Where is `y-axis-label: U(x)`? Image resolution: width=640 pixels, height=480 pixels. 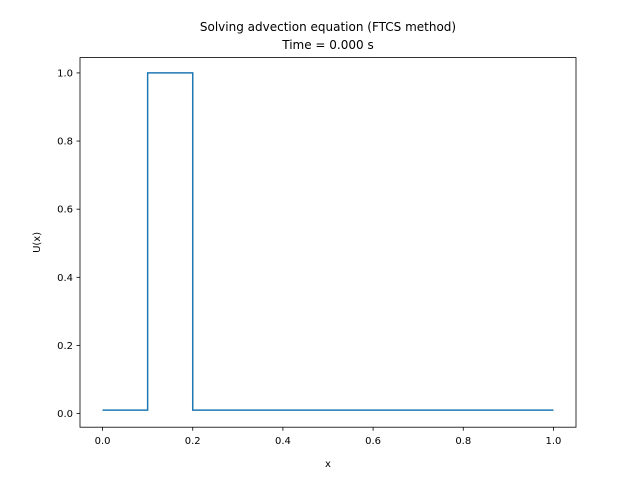 y-axis-label: U(x) is located at coordinates (37, 242).